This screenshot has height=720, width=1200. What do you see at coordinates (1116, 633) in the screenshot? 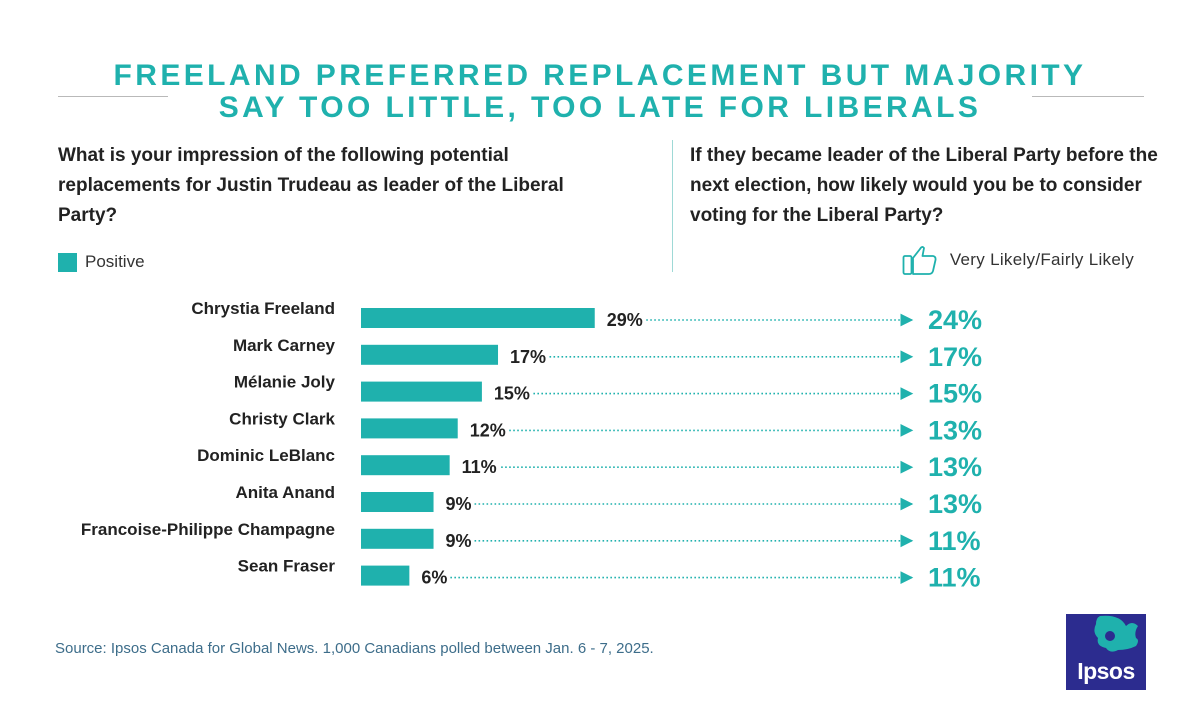
I see `logo-figure-icon` at bounding box center [1116, 633].